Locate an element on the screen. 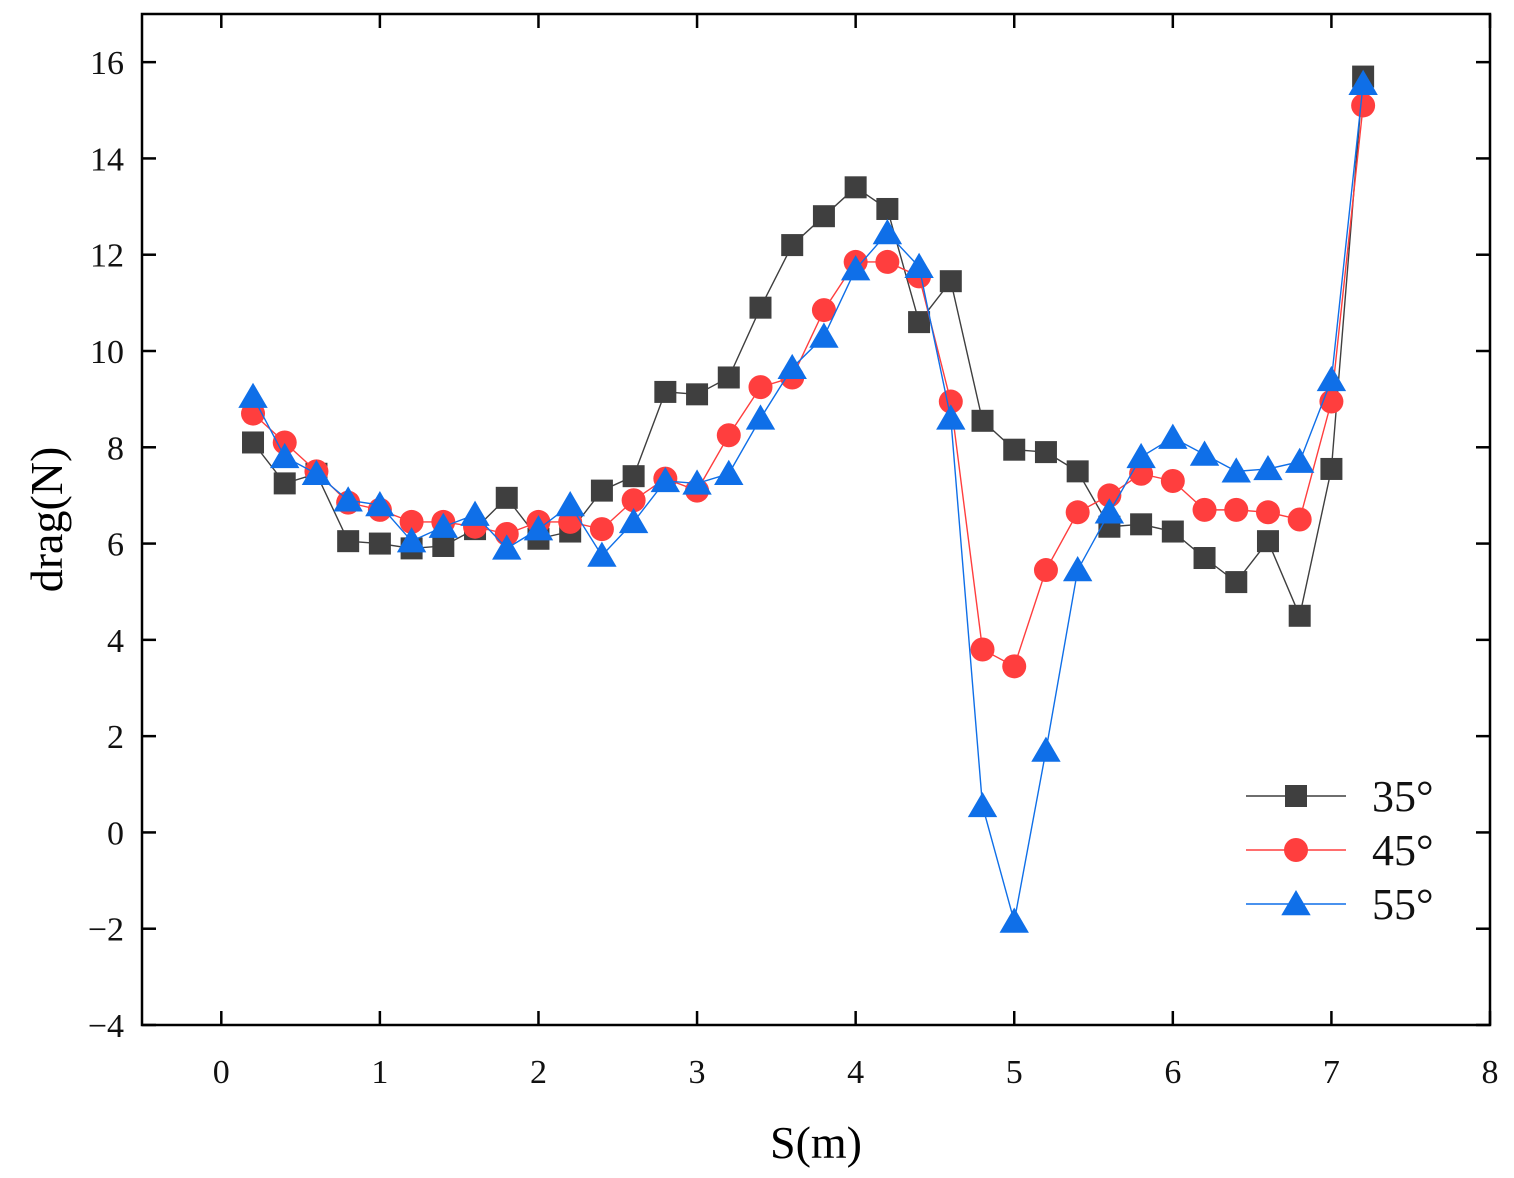 This screenshot has width=1514, height=1178. y-tick-label: 6 is located at coordinates (115, 545).